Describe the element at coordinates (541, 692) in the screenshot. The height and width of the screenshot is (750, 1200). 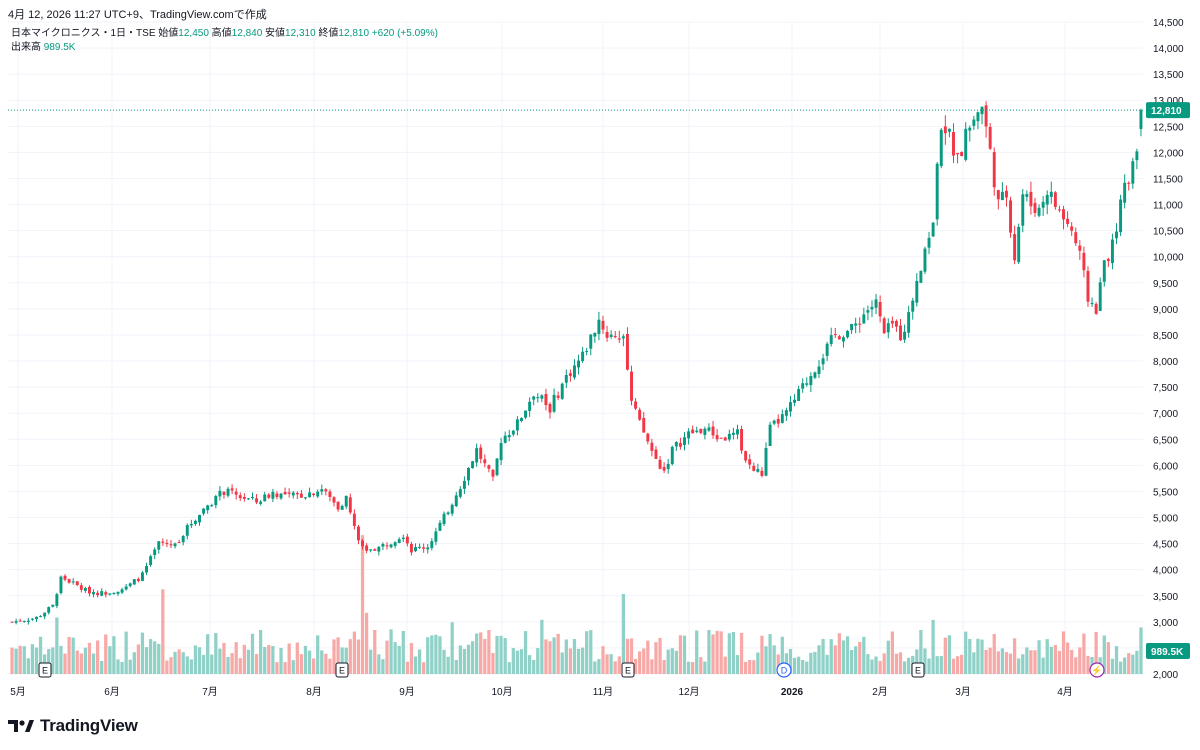
I see `time-axis: 5月 6月 7月 8月 9月 10月 11月 12月 2026 2月 3月 4月` at that location.